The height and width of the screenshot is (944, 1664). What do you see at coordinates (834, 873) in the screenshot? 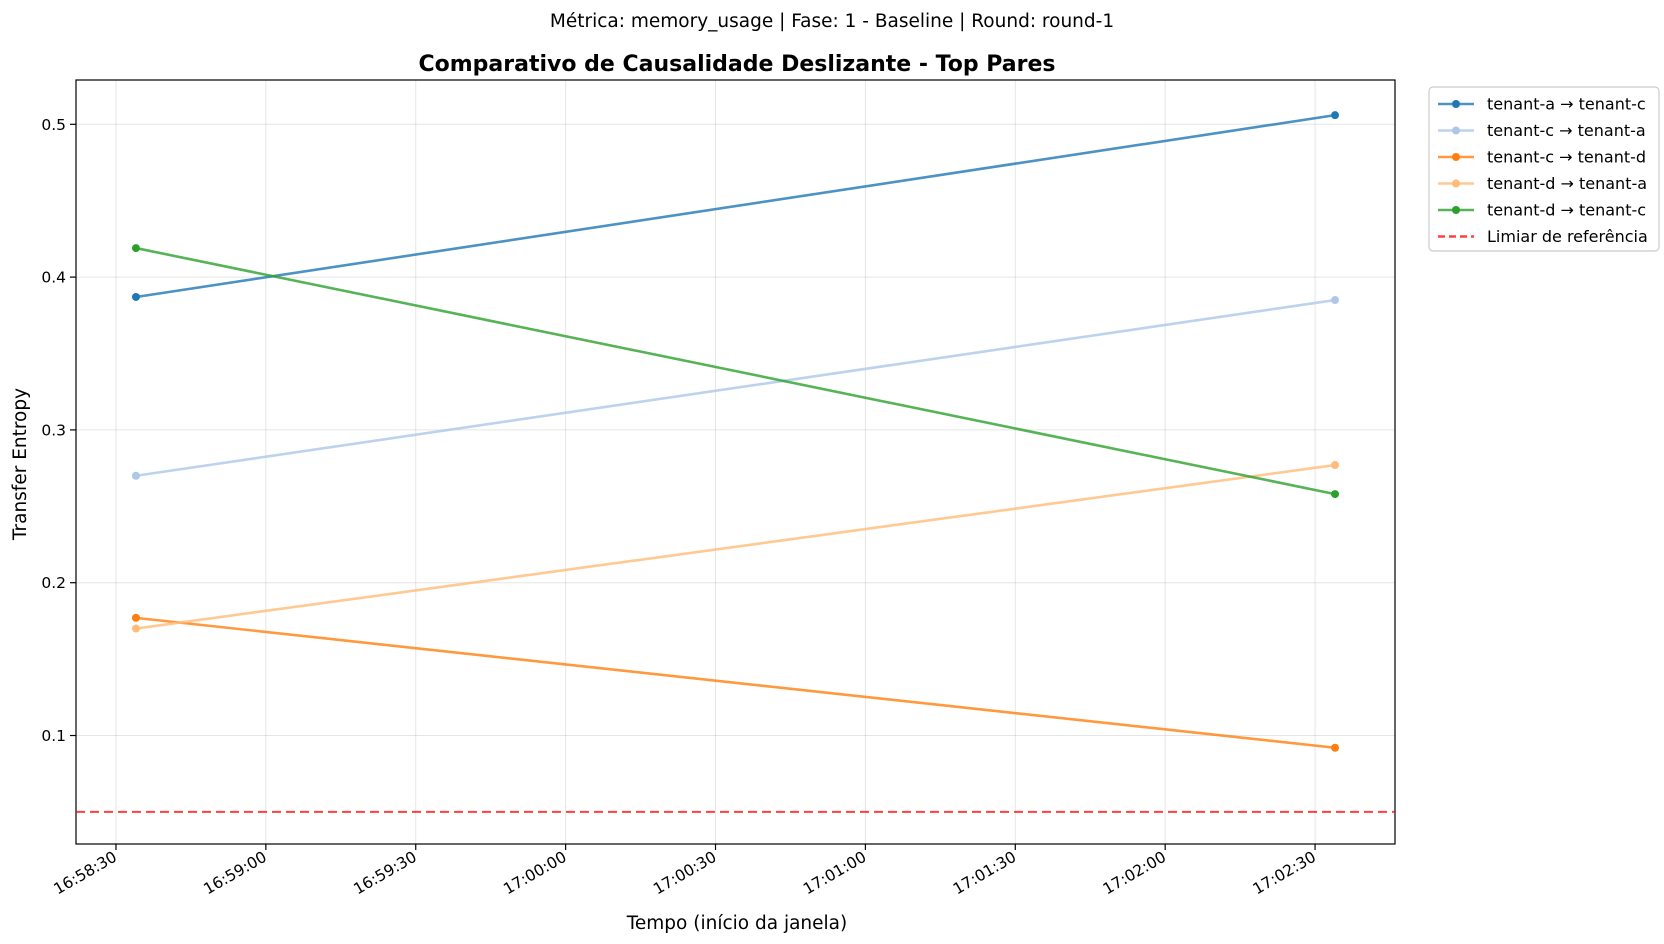
I see `x-tick-label: 17:01:00` at bounding box center [834, 873].